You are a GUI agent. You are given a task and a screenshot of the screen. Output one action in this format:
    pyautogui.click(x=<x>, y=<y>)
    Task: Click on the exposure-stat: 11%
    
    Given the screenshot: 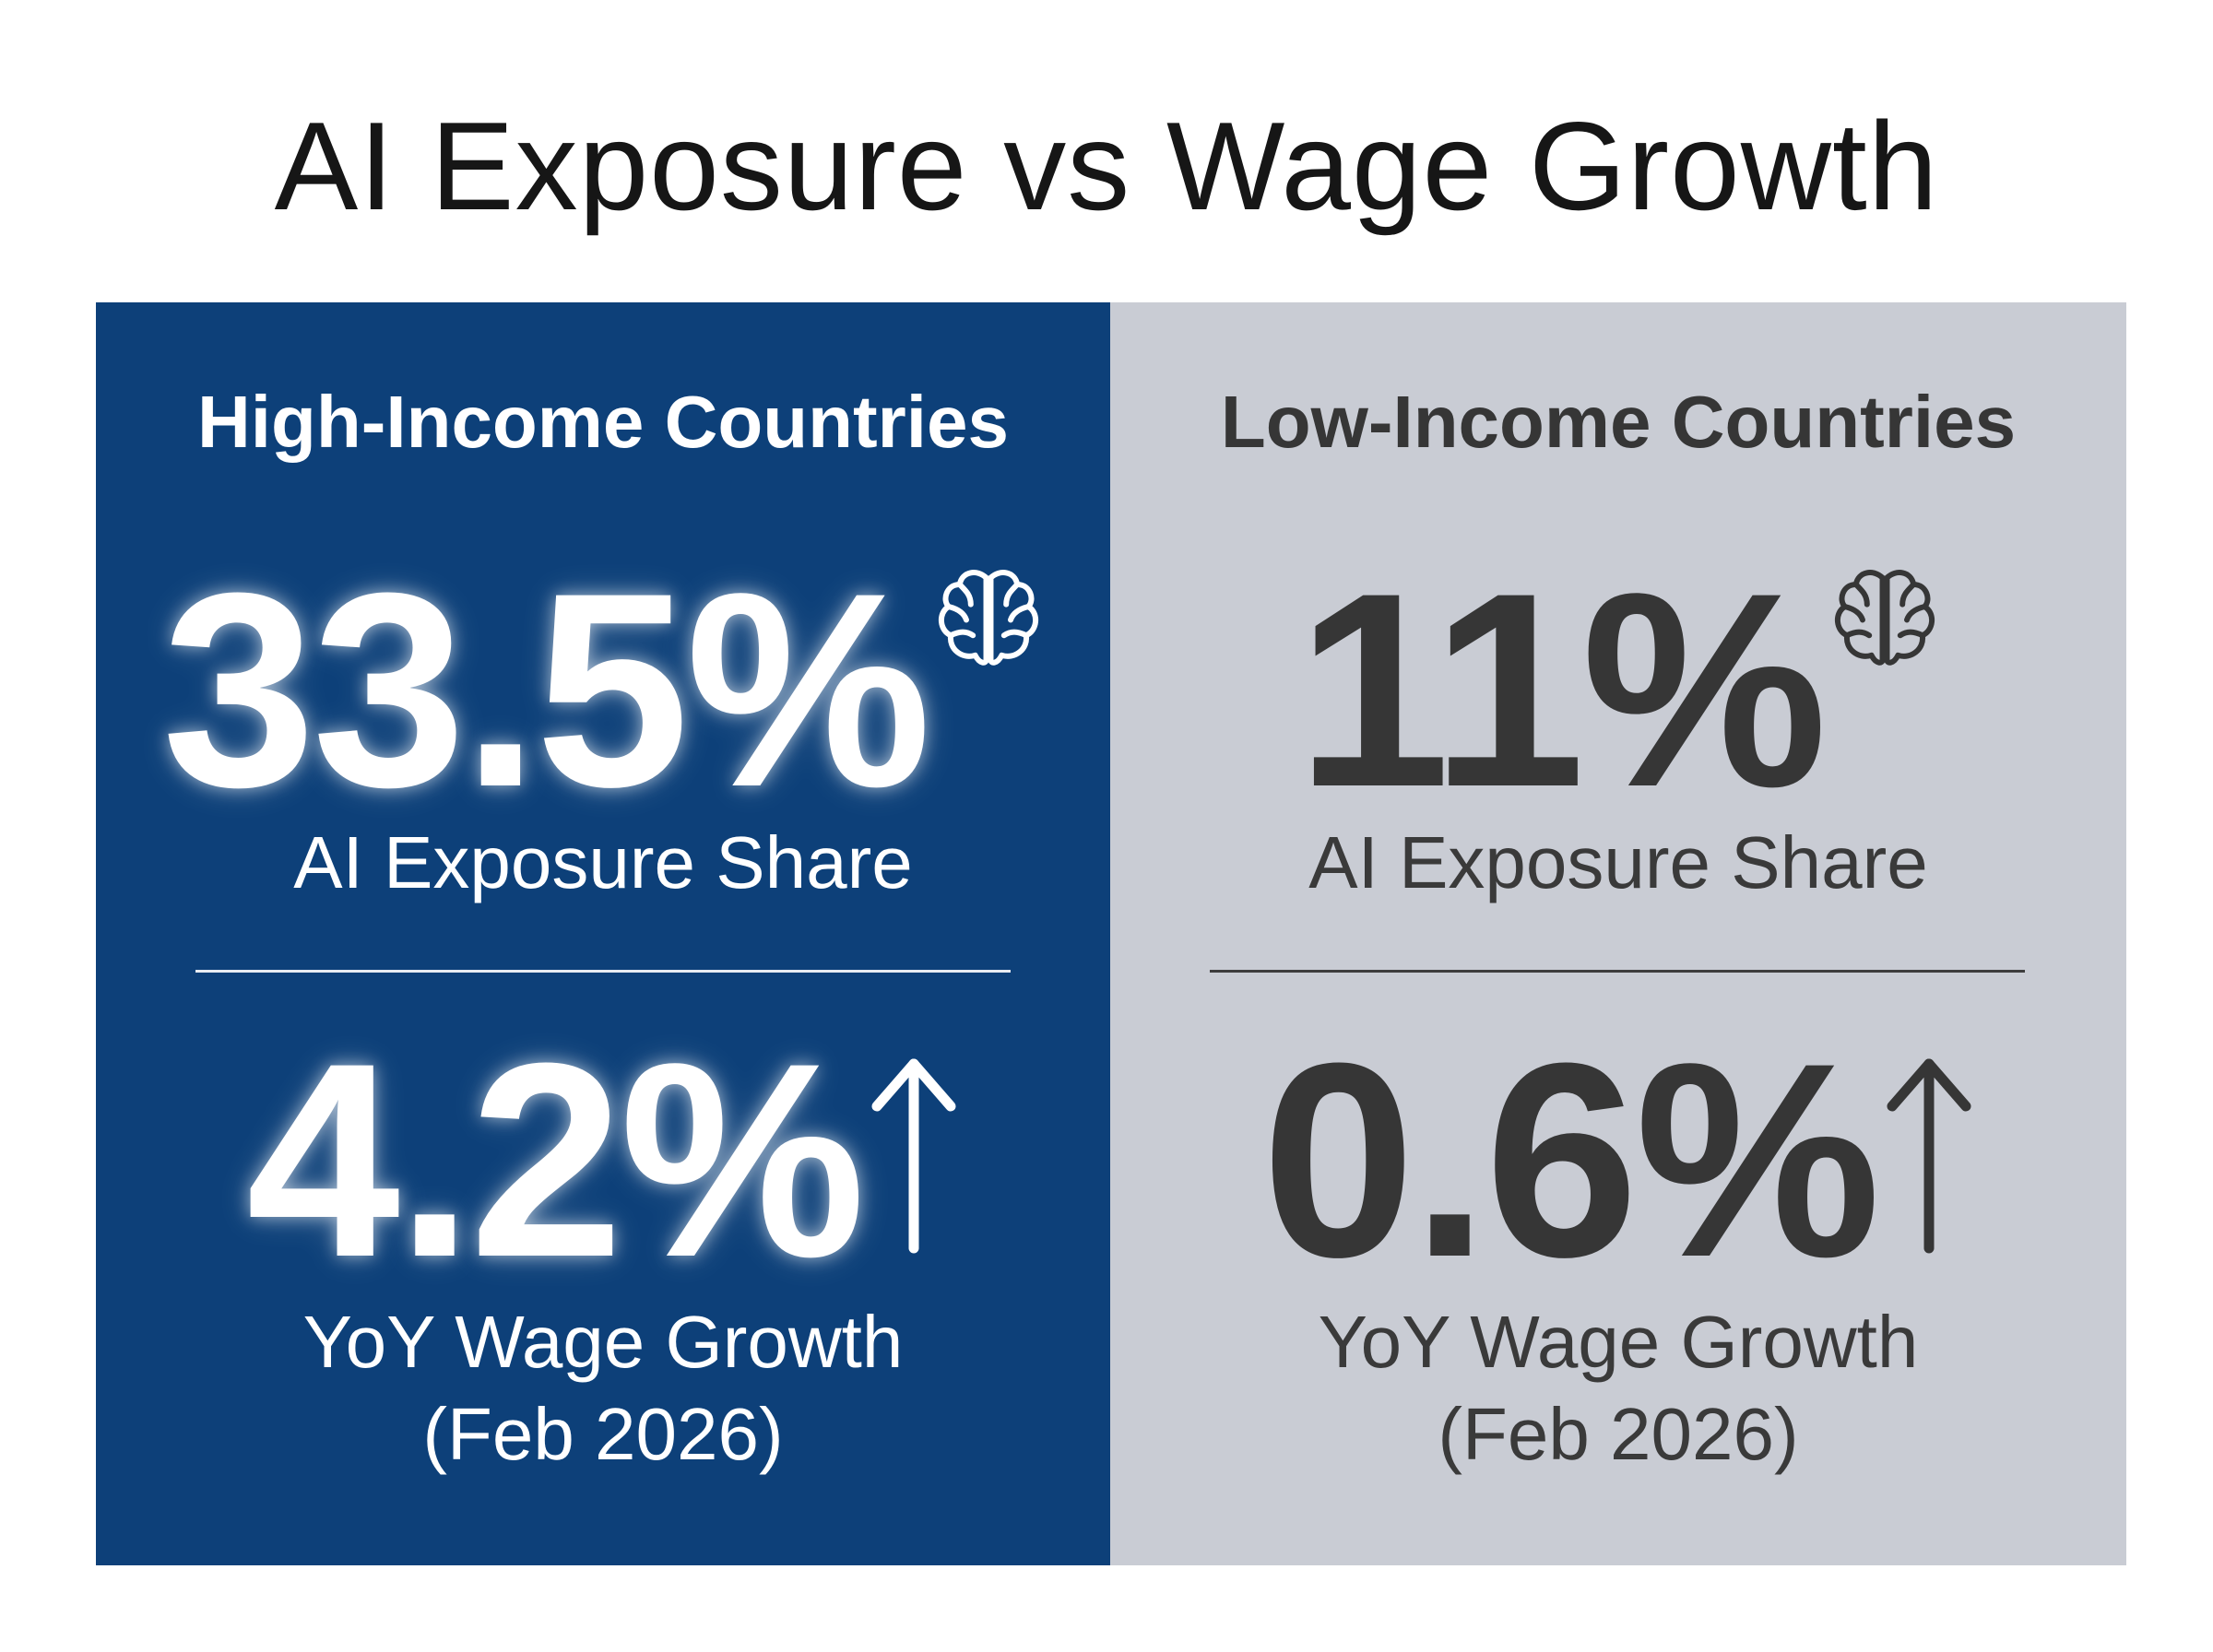 What is the action you would take?
    pyautogui.click(x=1618, y=689)
    